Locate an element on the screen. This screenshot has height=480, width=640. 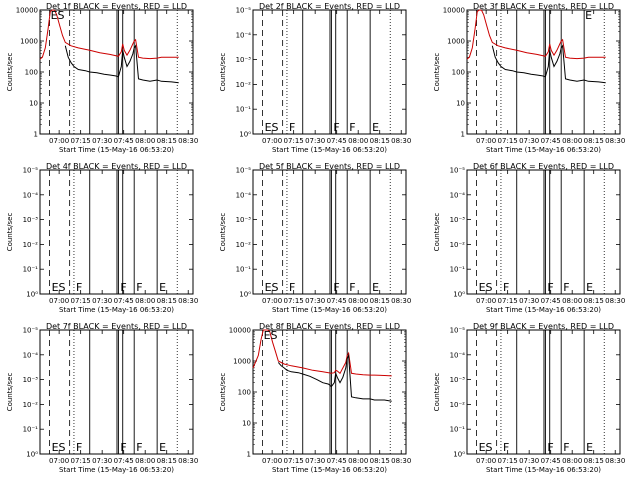
panel-title: Det 3f BLACK = Events, RED = LLD is located at coordinates (543, 6).